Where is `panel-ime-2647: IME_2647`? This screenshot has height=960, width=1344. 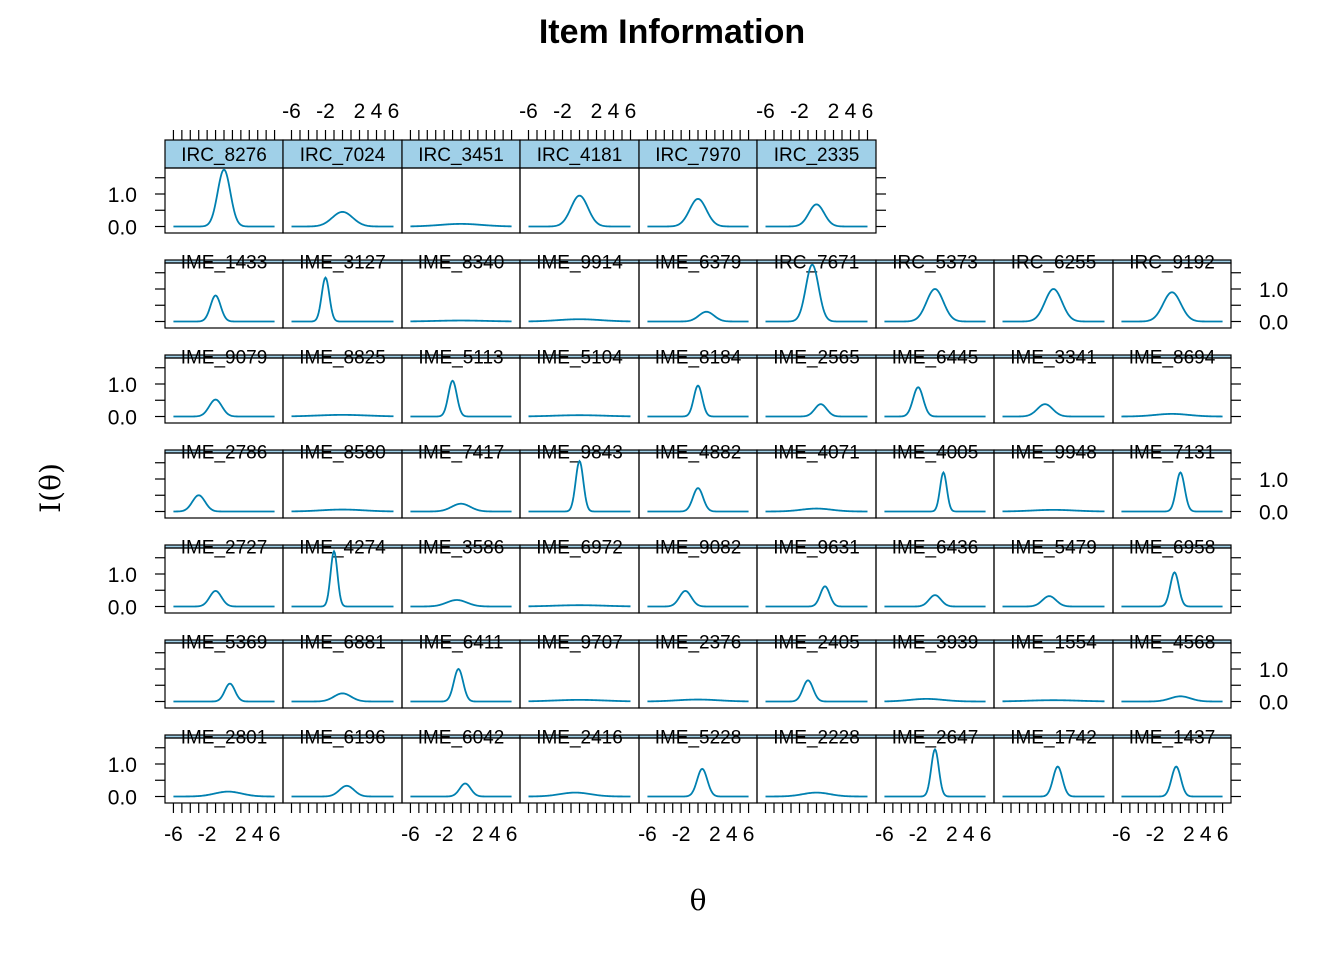 panel-ime-2647: IME_2647 is located at coordinates (935, 766).